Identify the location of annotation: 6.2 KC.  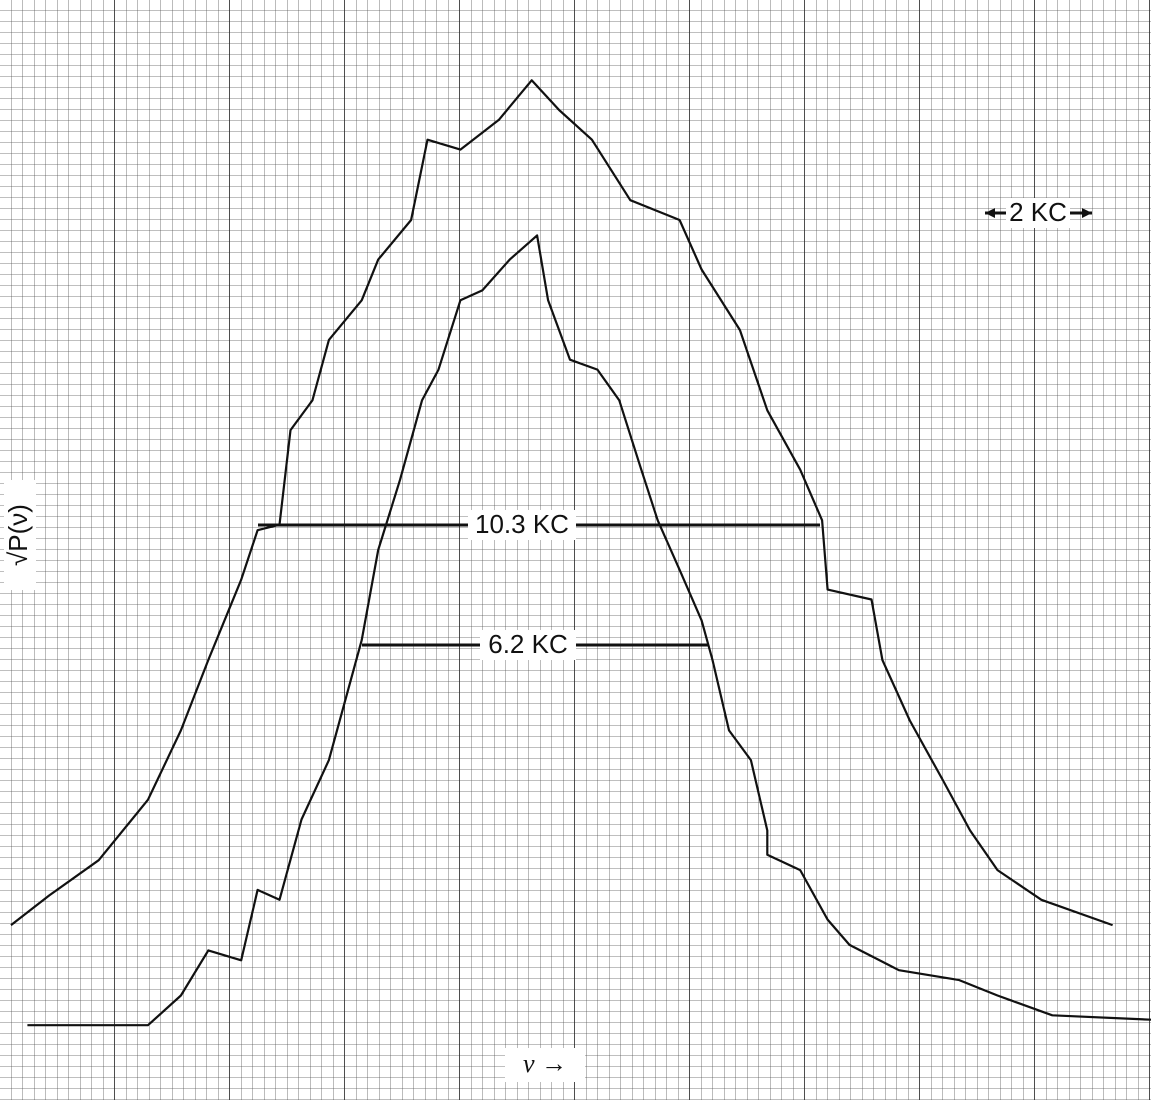
(528, 644).